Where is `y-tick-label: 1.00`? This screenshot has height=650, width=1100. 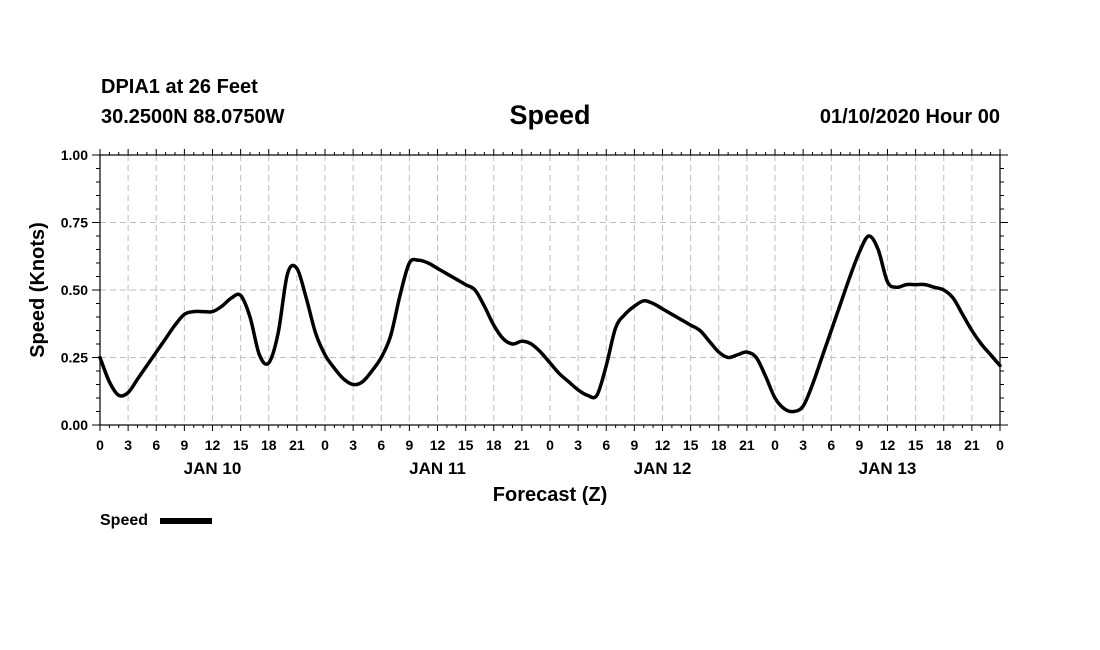 y-tick-label: 1.00 is located at coordinates (74, 155).